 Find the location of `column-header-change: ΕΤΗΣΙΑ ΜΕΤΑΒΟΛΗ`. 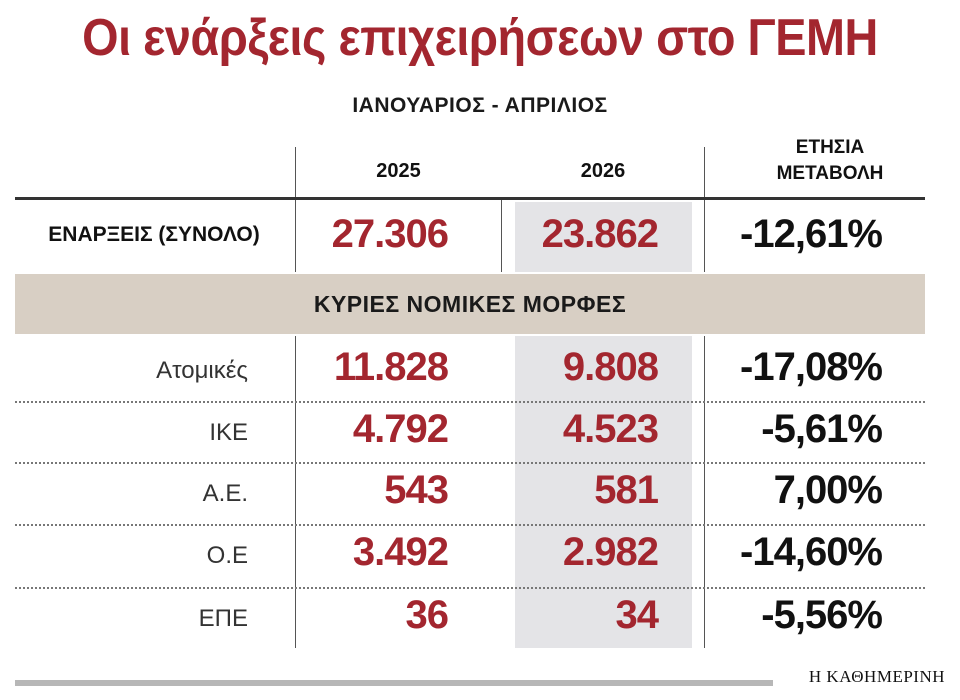

column-header-change: ΕΤΗΣΙΑ ΜΕΤΑΒΟΛΗ is located at coordinates (830, 161).